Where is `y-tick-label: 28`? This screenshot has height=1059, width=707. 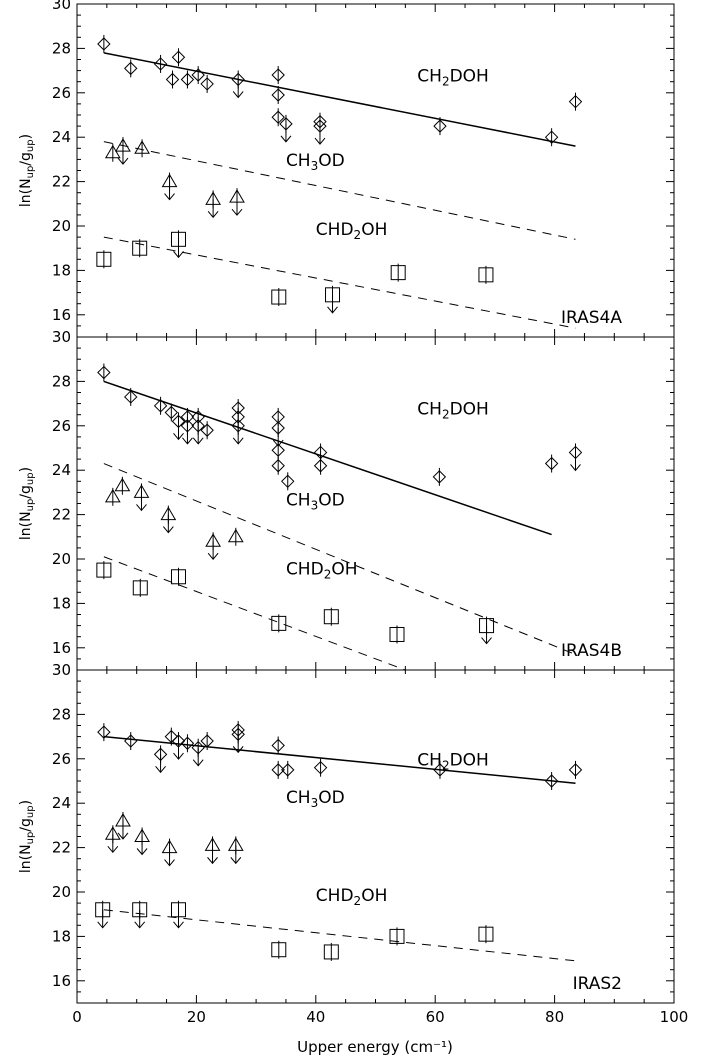 y-tick-label: 28 is located at coordinates (61, 48).